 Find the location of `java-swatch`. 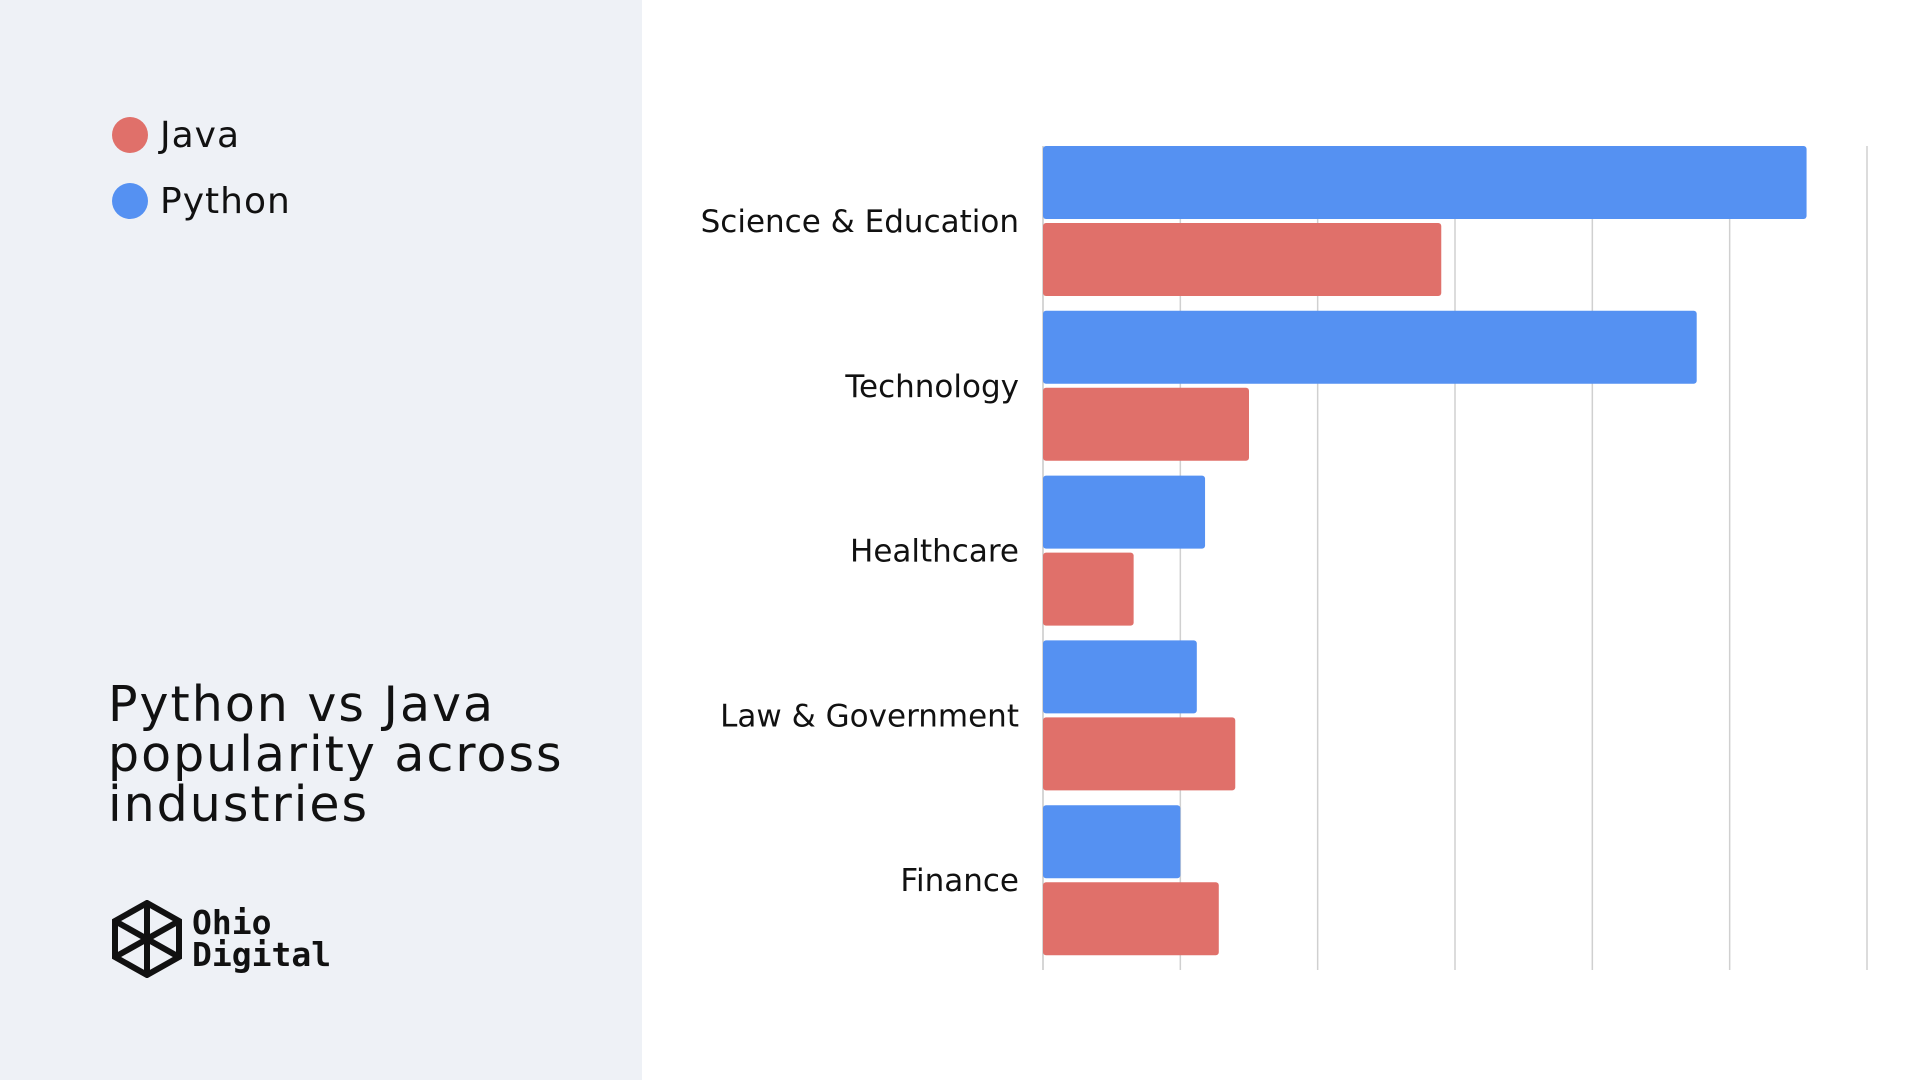

java-swatch is located at coordinates (130, 135).